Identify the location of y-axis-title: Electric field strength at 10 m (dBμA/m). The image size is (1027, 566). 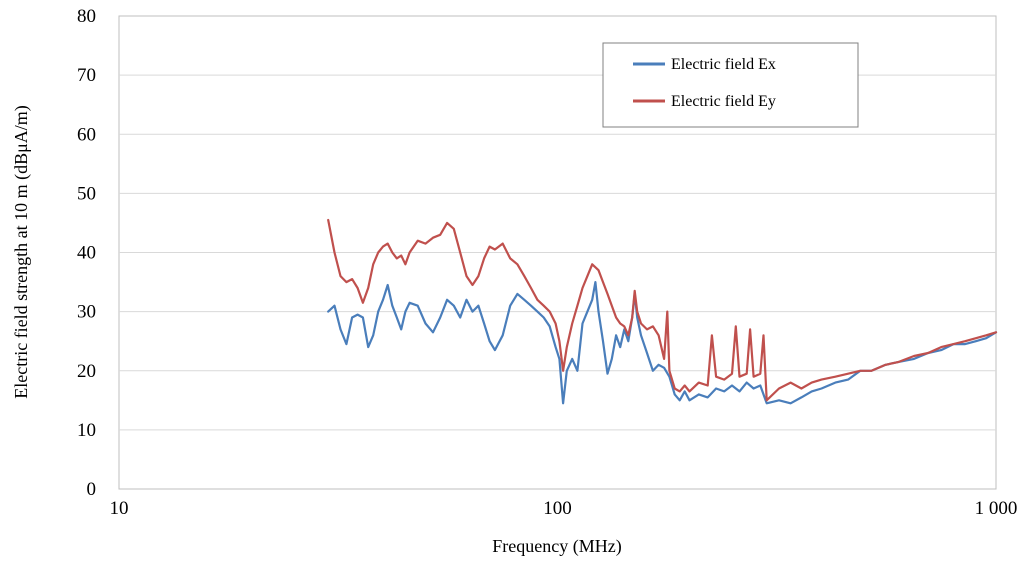
(21, 252).